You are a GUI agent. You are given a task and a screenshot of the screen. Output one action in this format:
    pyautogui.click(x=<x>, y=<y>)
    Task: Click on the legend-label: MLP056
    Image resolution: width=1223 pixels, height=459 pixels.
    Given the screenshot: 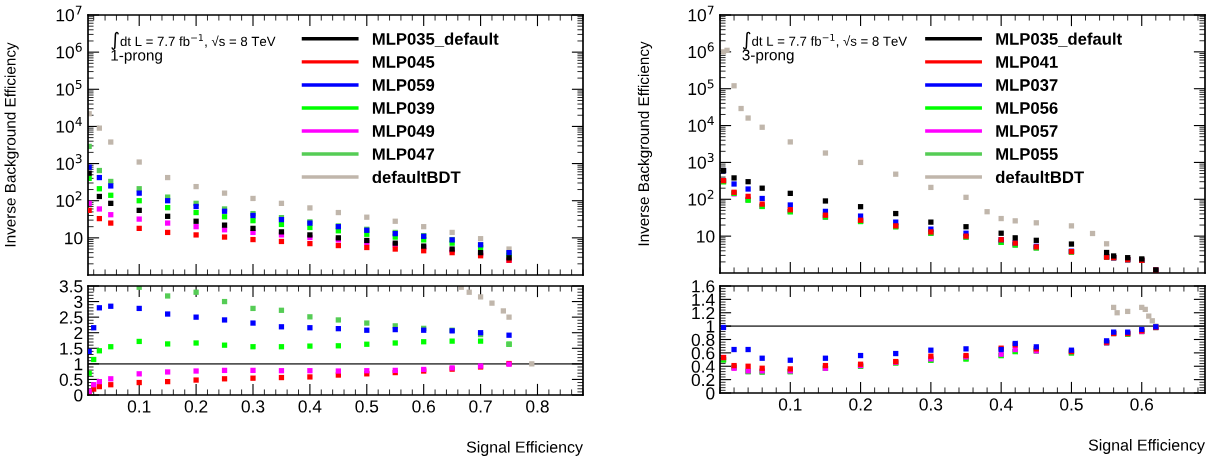 What is the action you would take?
    pyautogui.click(x=1027, y=108)
    